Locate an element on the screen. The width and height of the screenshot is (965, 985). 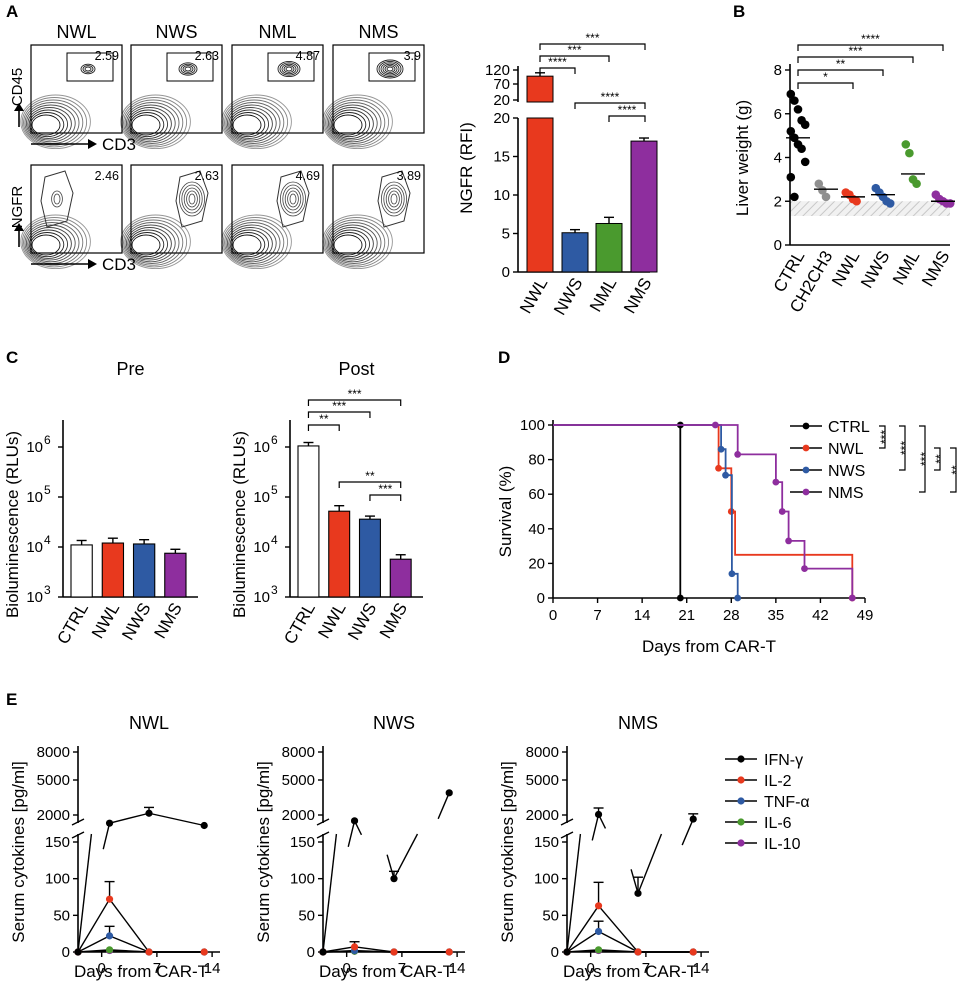
x-axis-label: Days from CAR-T is located at coordinates (141, 971).